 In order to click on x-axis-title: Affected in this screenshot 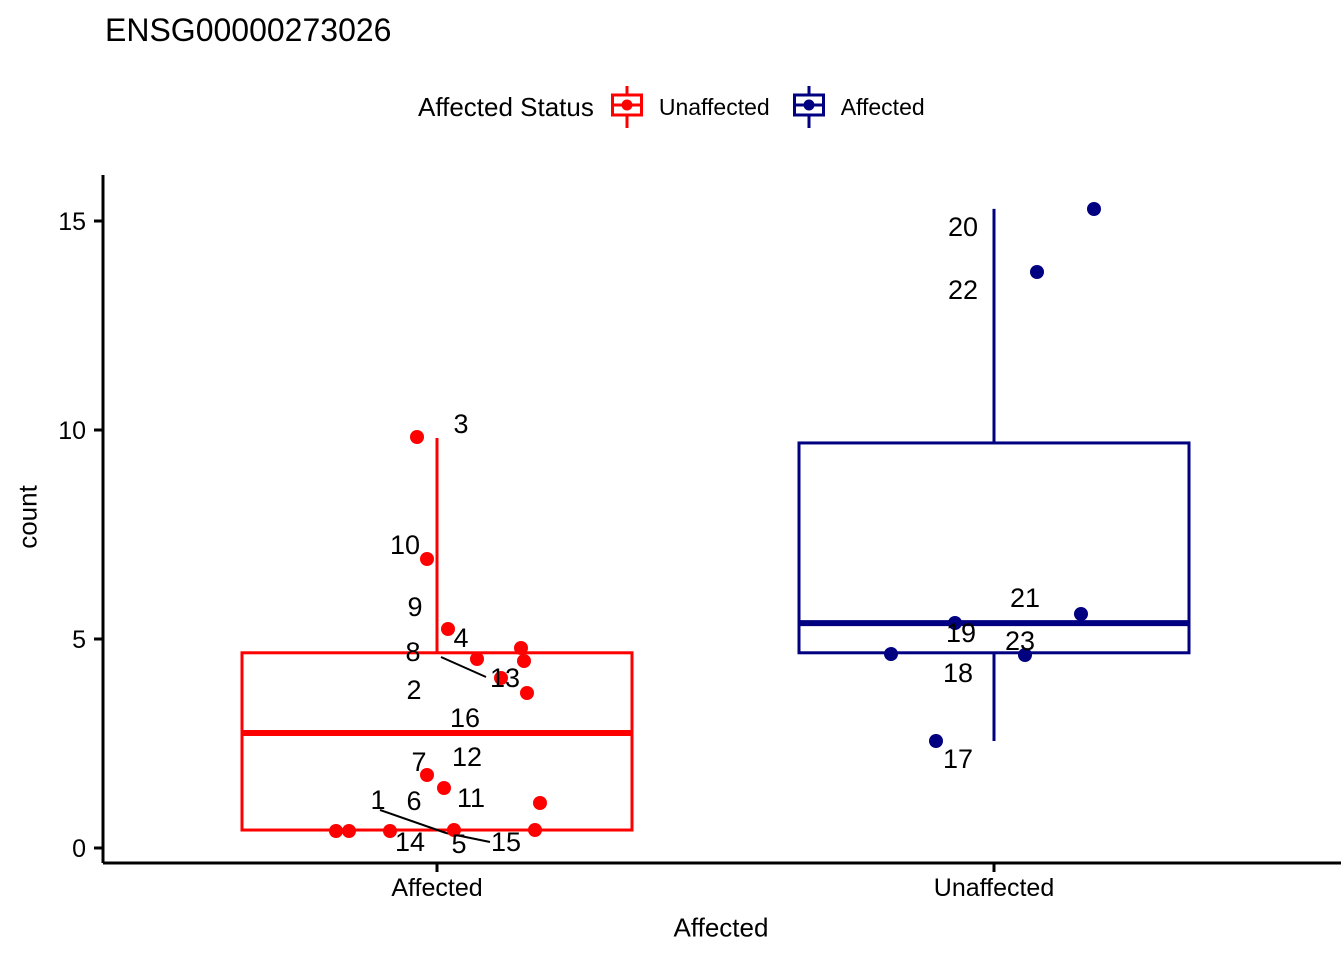, I will do `click(721, 927)`.